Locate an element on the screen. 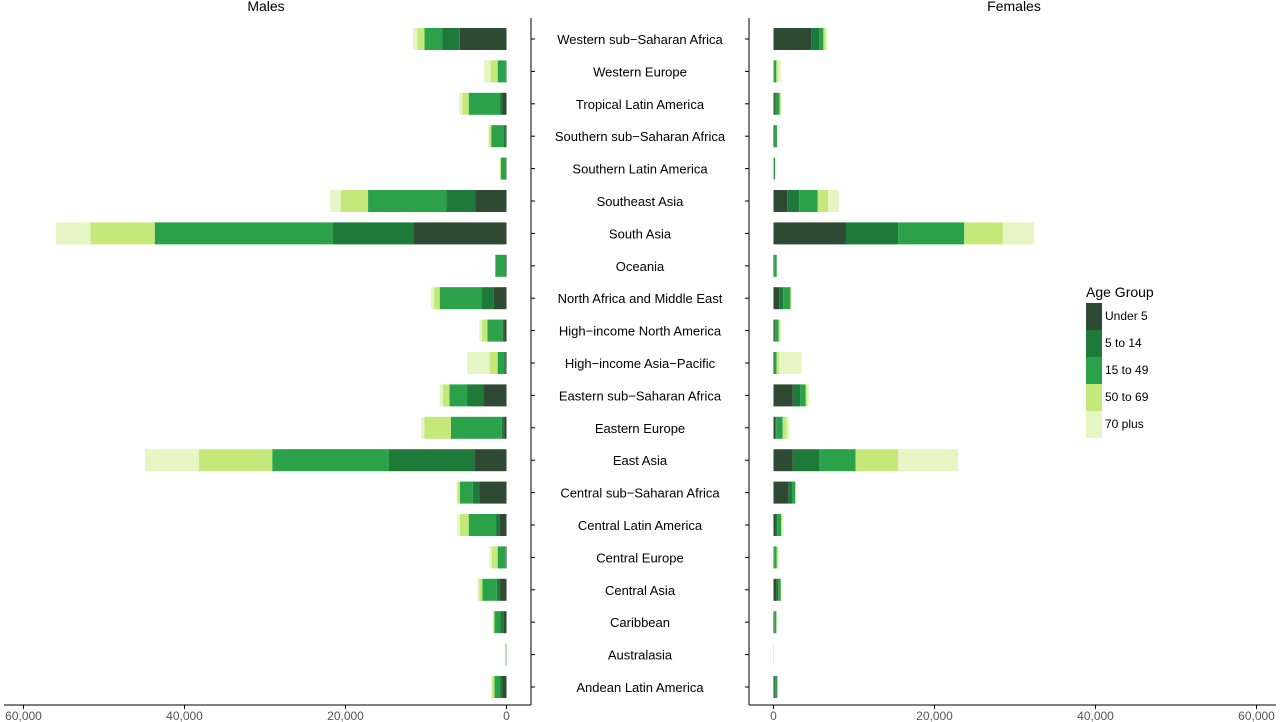  category-label-andean-latin-america: Andean Latin America is located at coordinates (640, 687).